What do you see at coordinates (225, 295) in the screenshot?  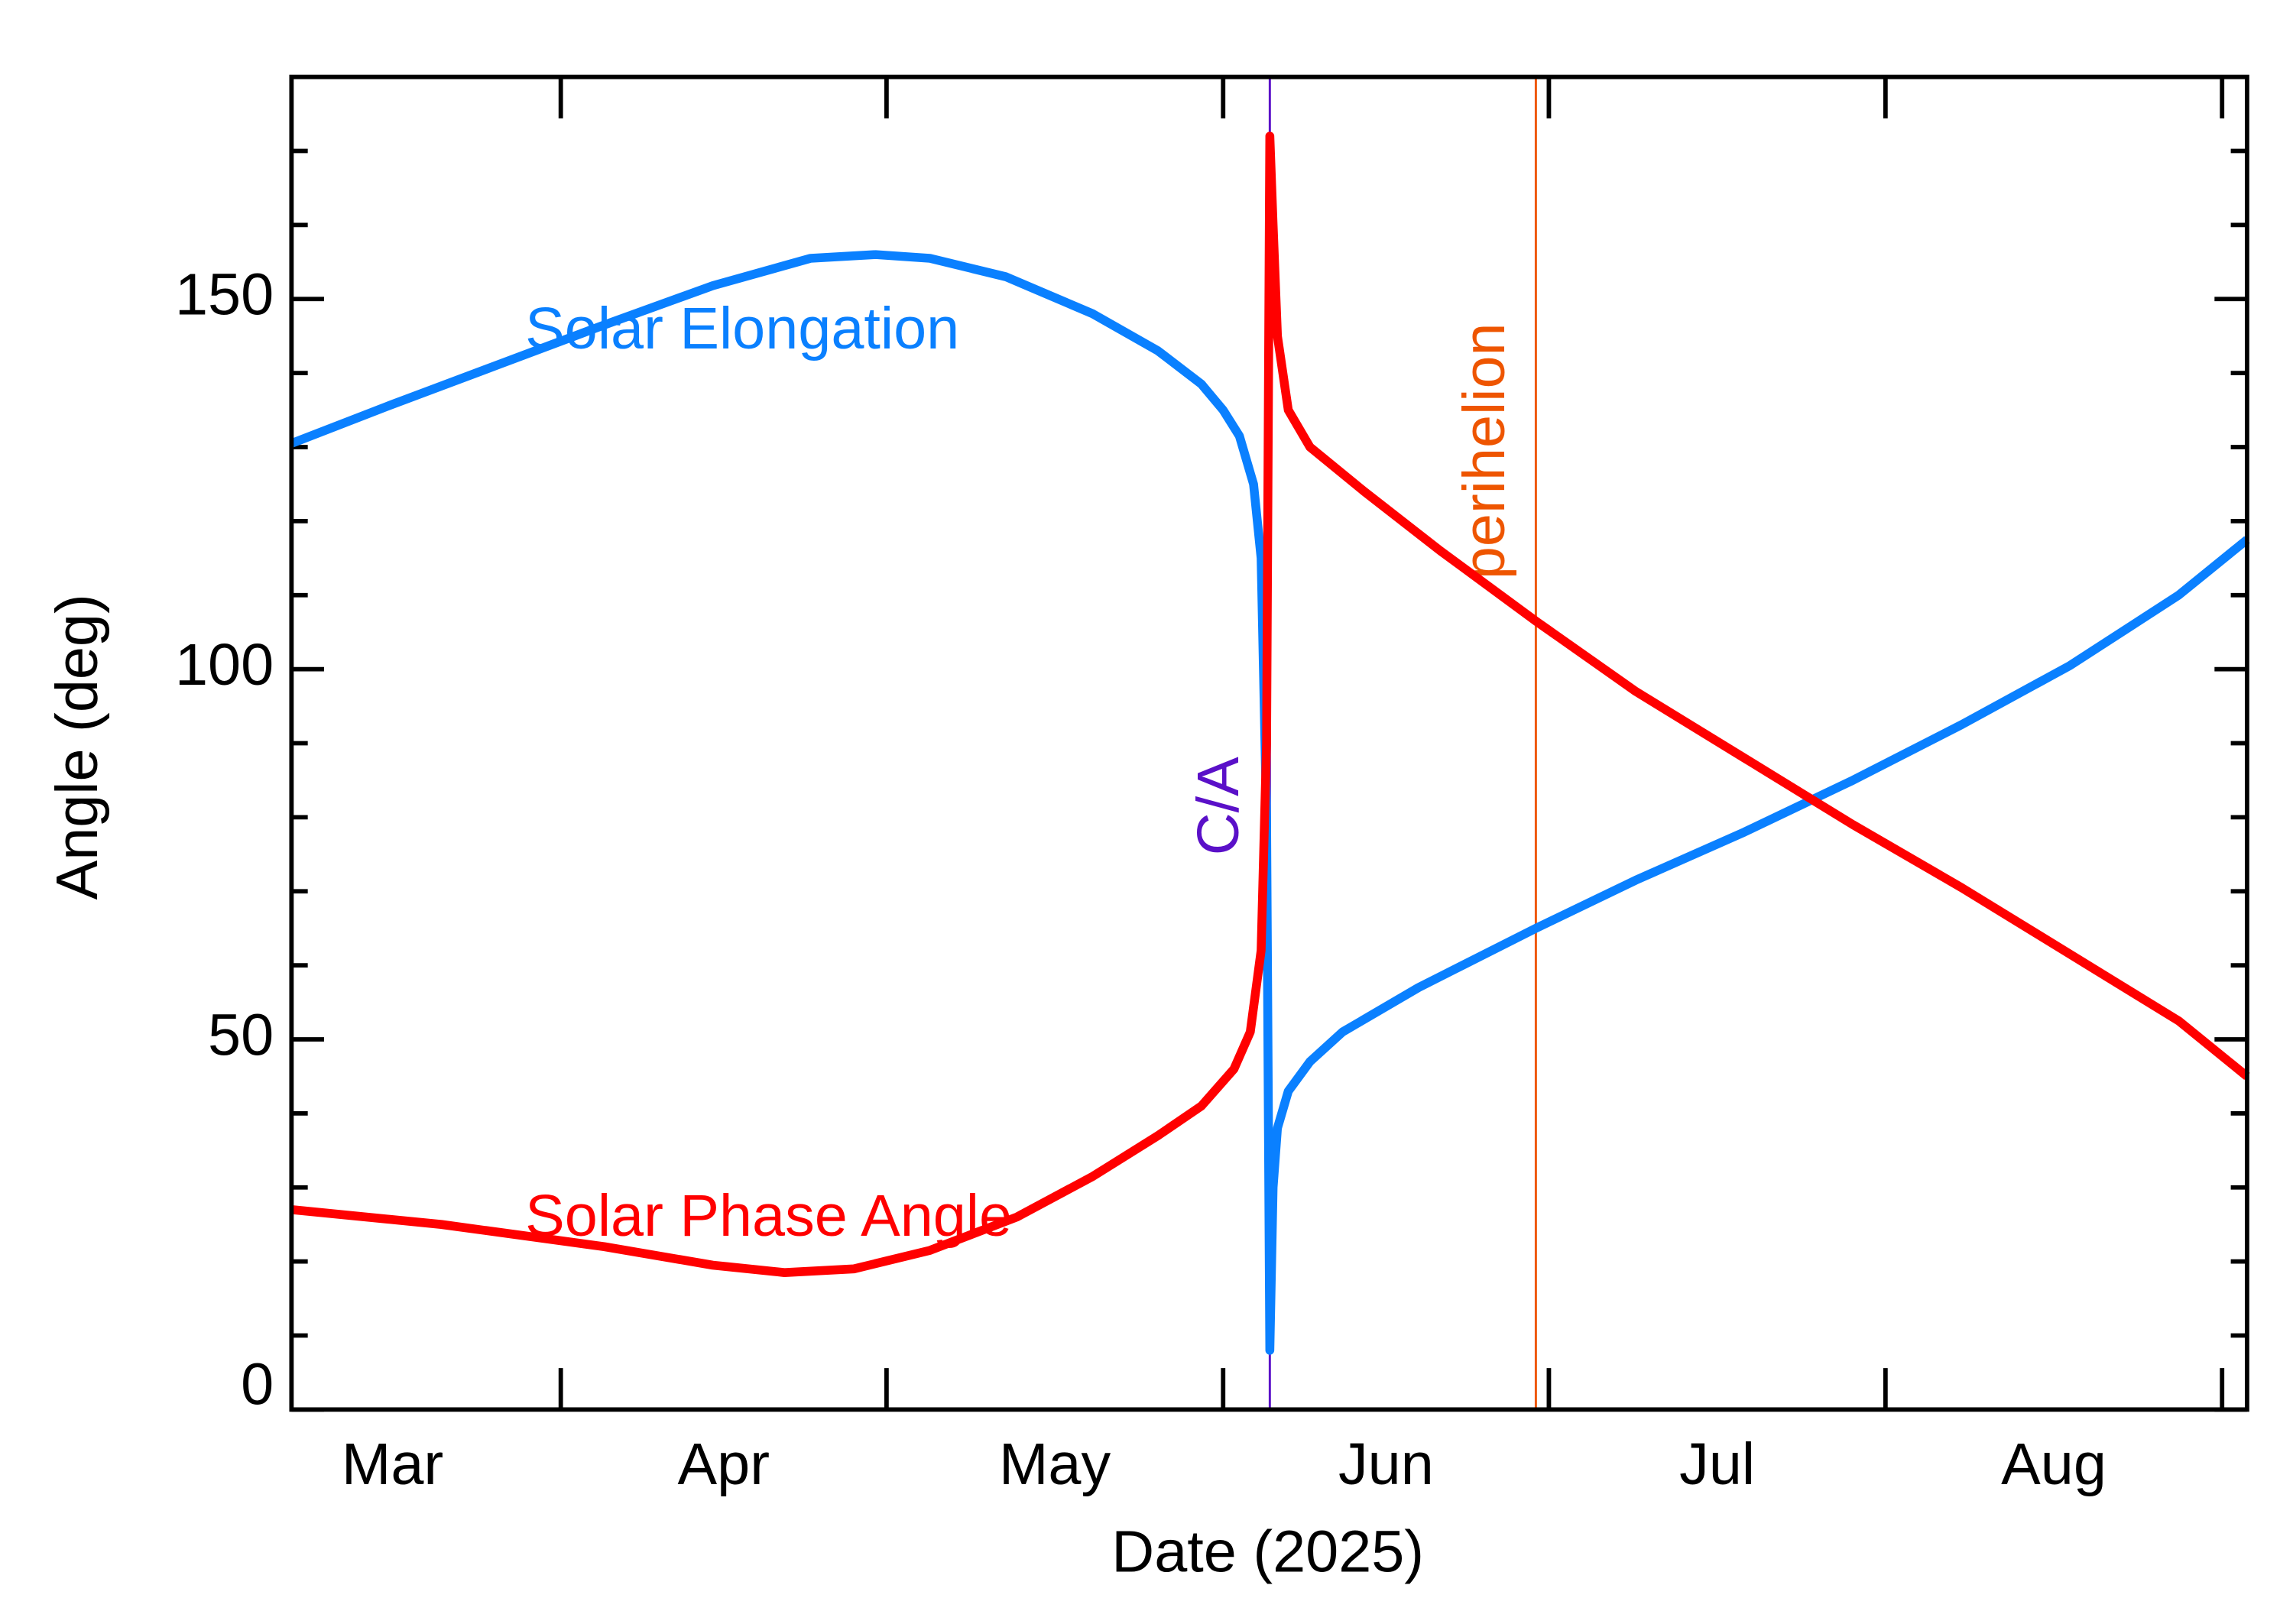 I see `y-tick-label: 150` at bounding box center [225, 295].